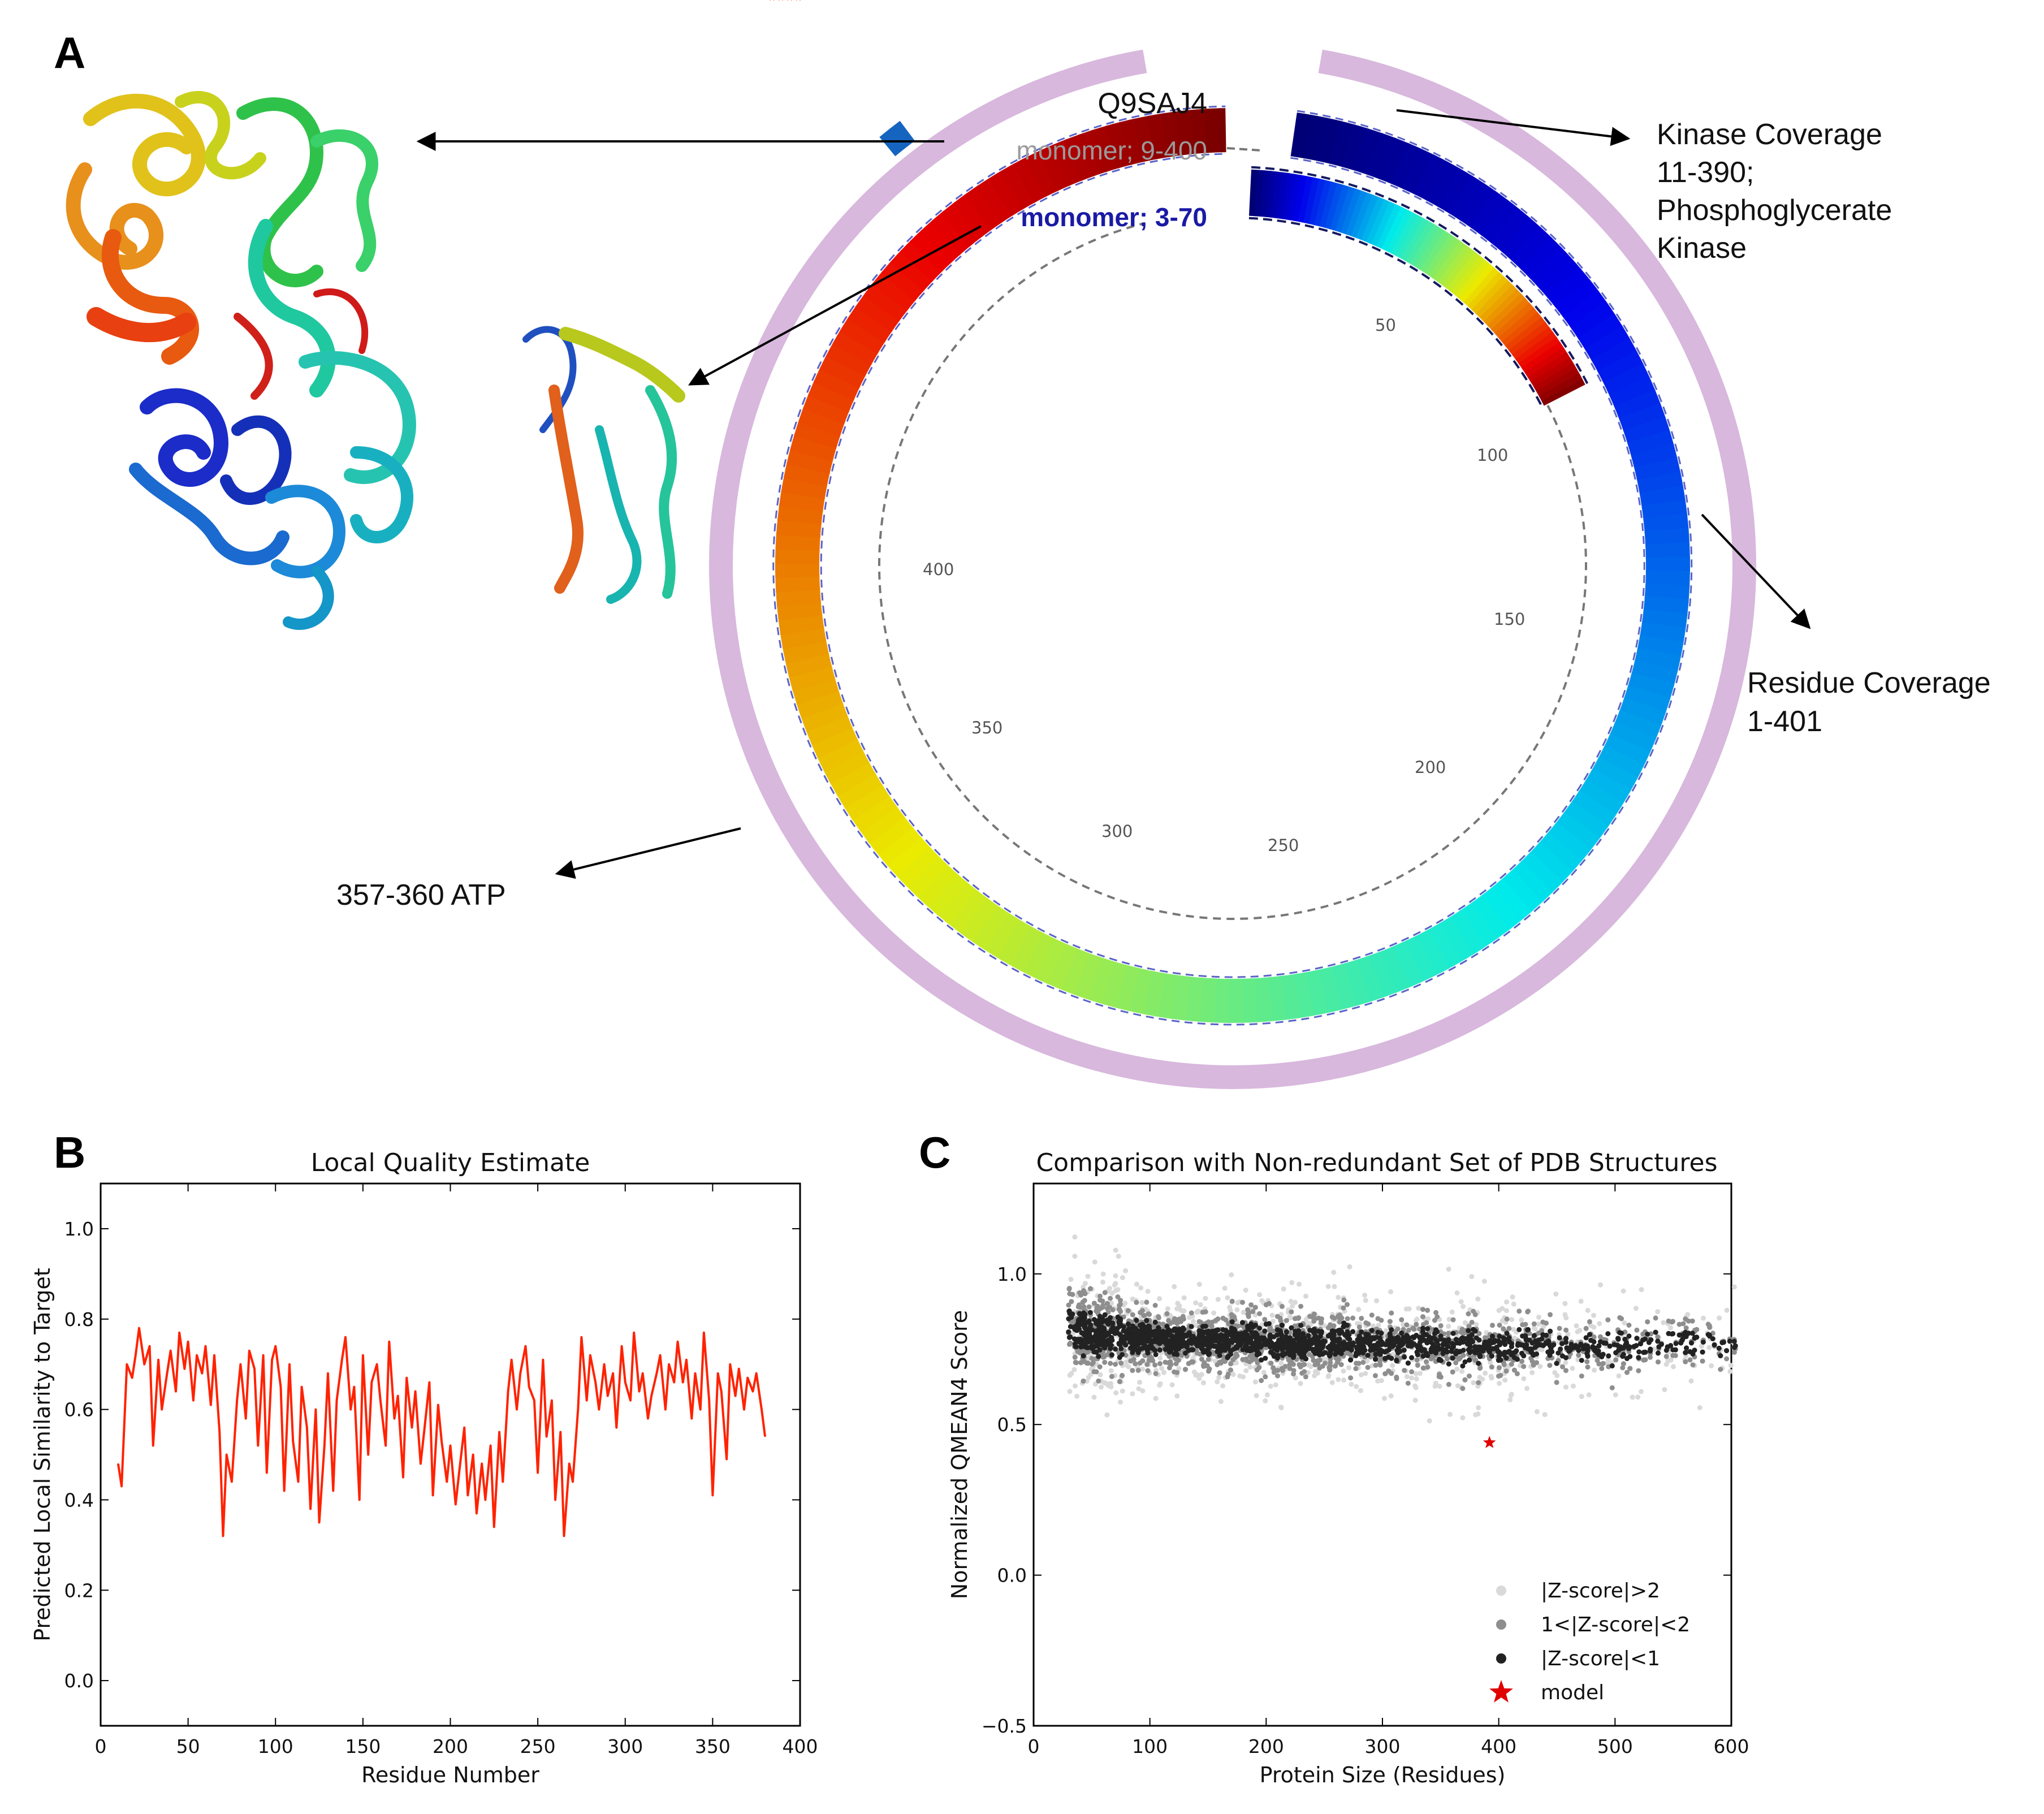  Describe the element at coordinates (835, 305) in the screenshot. I see `arrow-to-template-structure` at that location.